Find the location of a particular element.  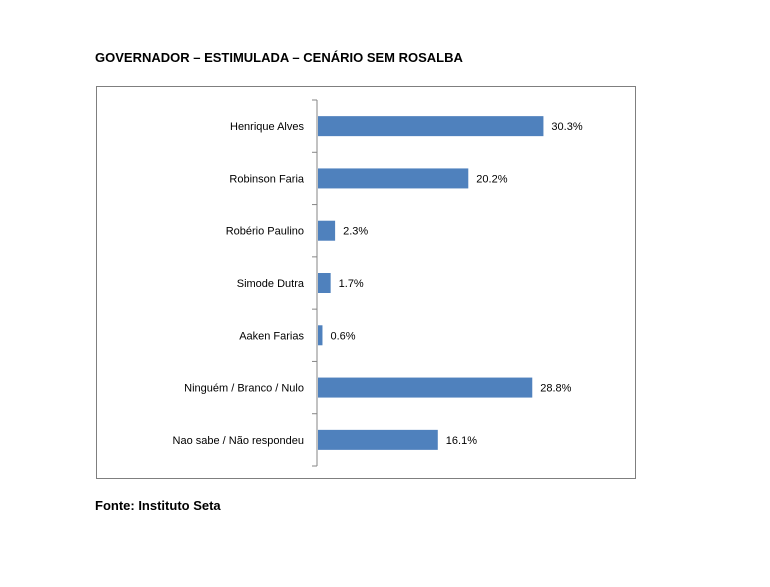

data-label: 0.6% is located at coordinates (342, 336).